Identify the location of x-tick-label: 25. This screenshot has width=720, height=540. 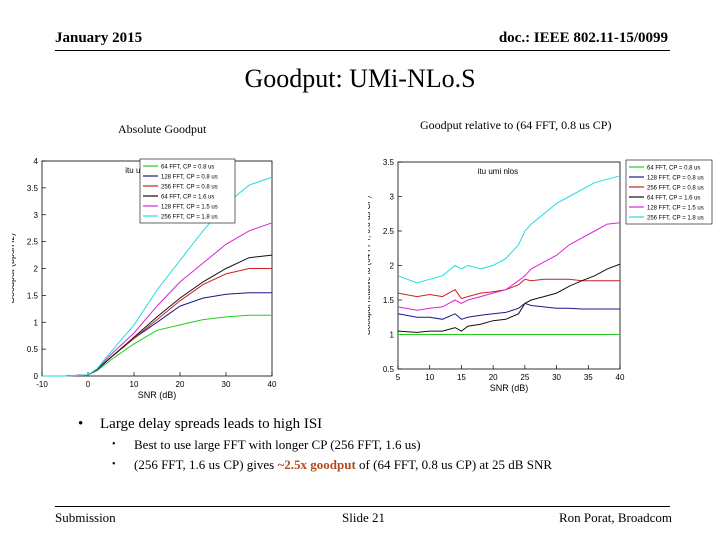
(524, 377).